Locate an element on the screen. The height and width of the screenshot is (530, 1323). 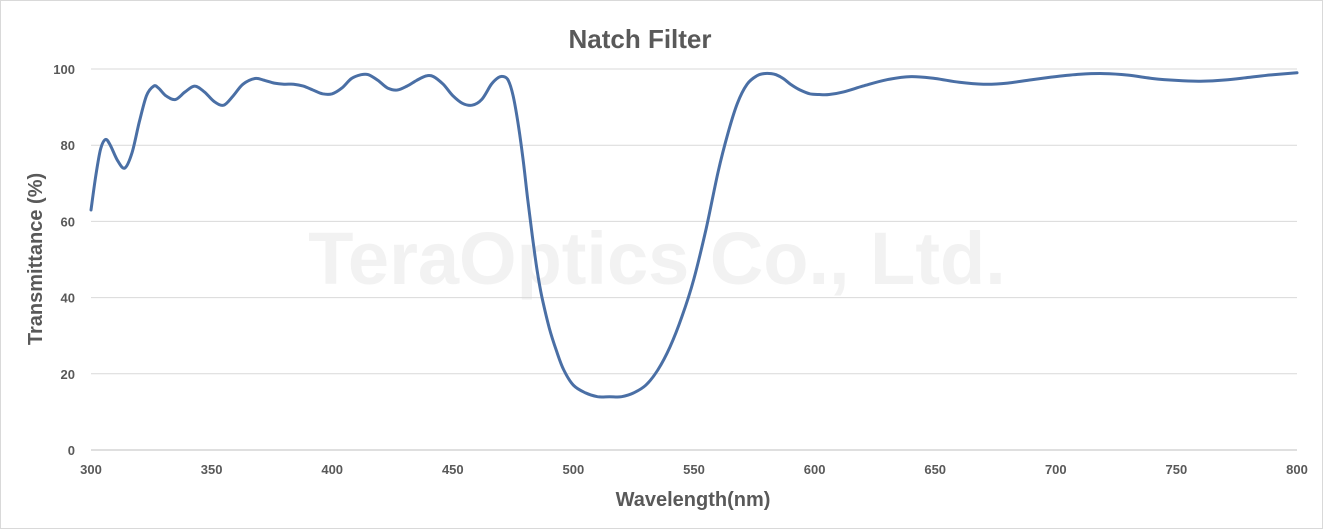
x-tick-label: 300 is located at coordinates (91, 469).